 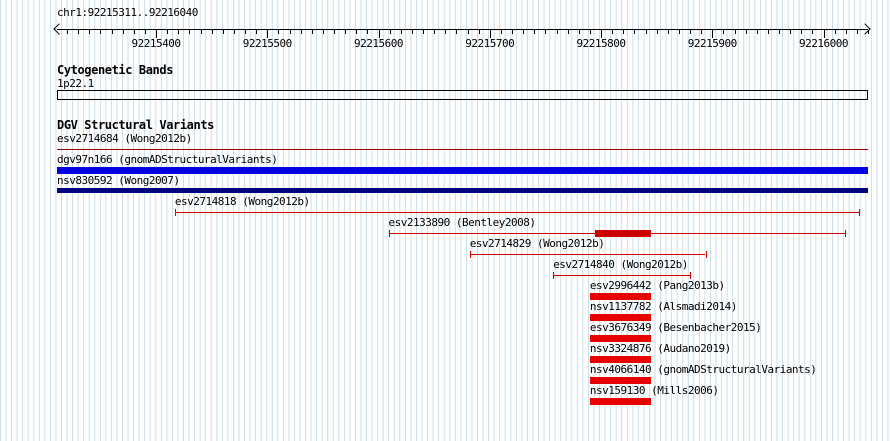 What do you see at coordinates (823, 43) in the screenshot?
I see `ruler-tick-label: 92216000` at bounding box center [823, 43].